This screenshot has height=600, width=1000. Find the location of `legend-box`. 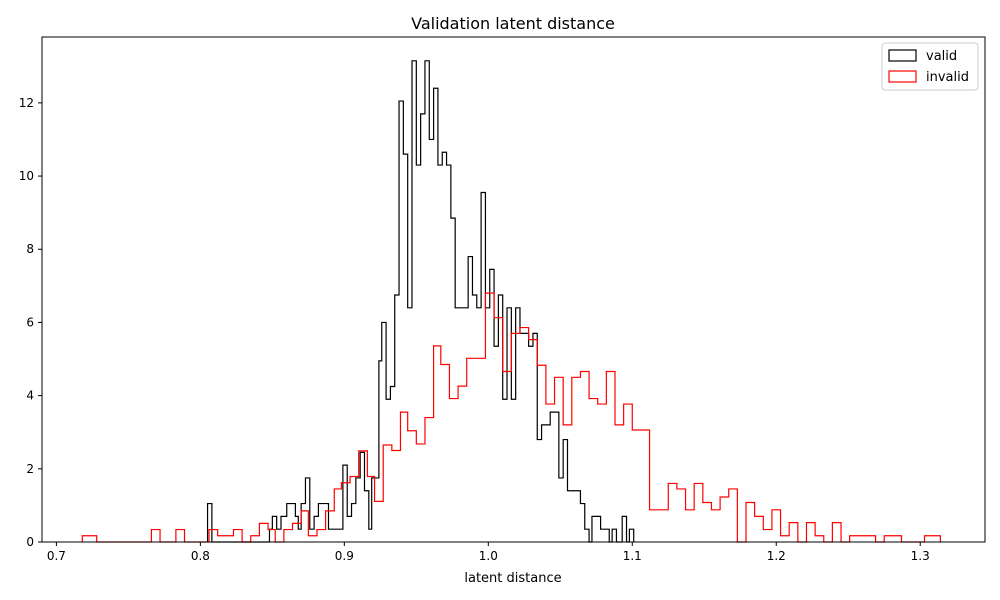

legend-box is located at coordinates (930, 66).